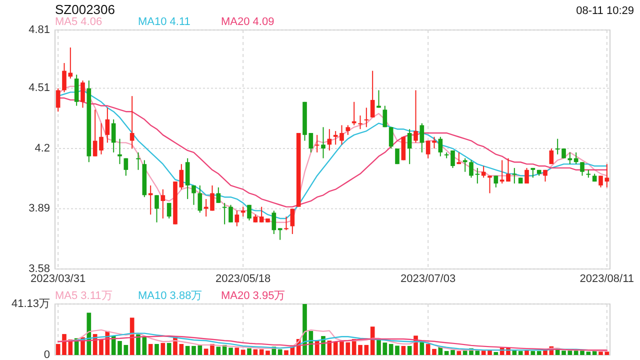  What do you see at coordinates (332, 343) in the screenshot?
I see `line-series` at bounding box center [332, 343].